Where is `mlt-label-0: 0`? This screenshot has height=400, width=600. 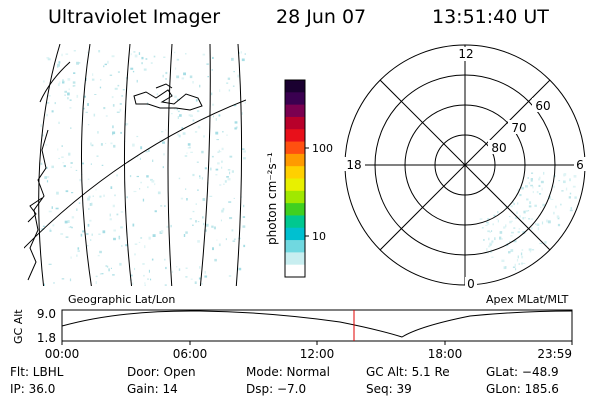
mlt-label-0: 0 is located at coordinates (471, 284).